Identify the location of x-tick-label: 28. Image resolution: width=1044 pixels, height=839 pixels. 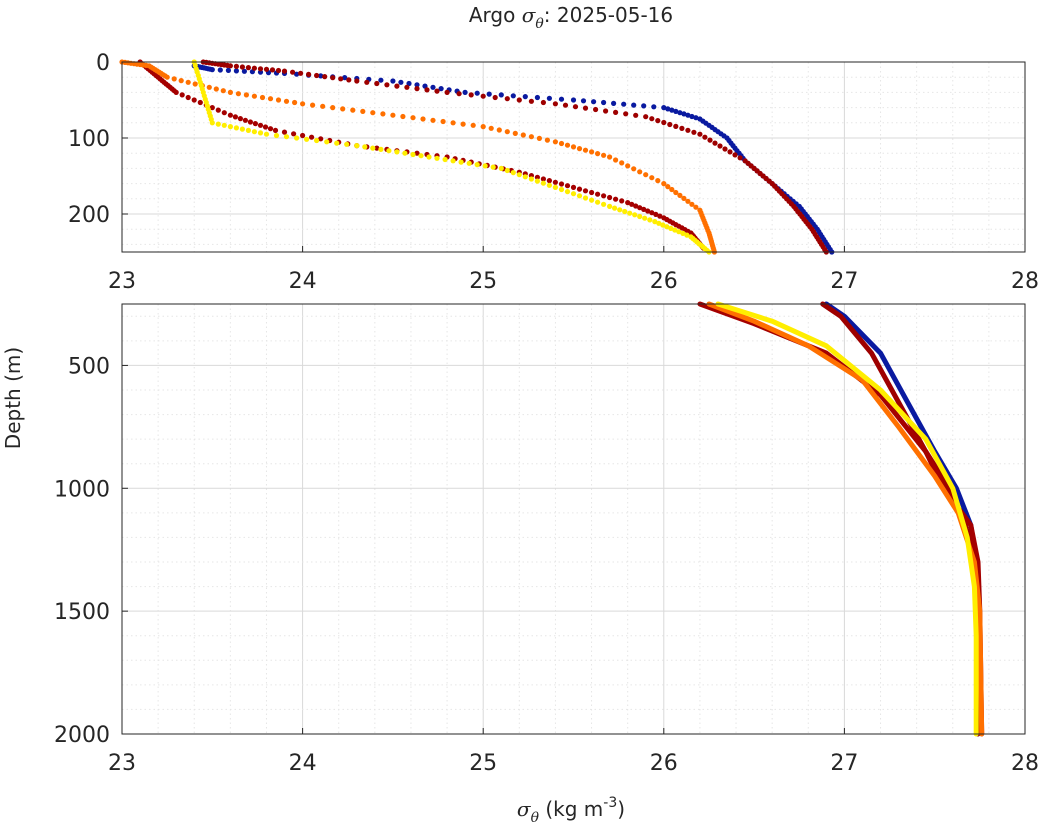
(1025, 763).